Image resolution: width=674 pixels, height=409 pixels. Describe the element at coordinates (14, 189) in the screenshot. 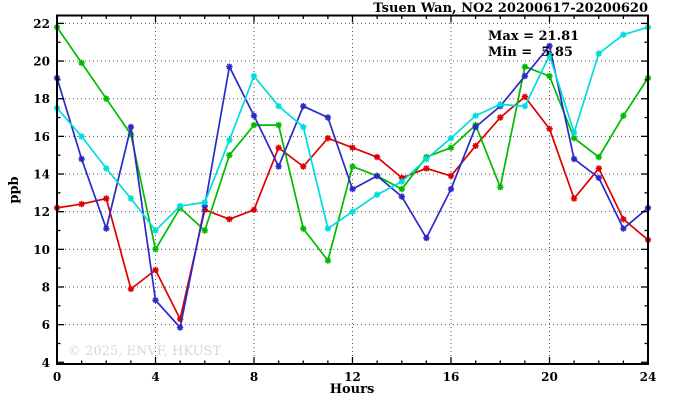

I see `y-axis-label: ppb` at that location.